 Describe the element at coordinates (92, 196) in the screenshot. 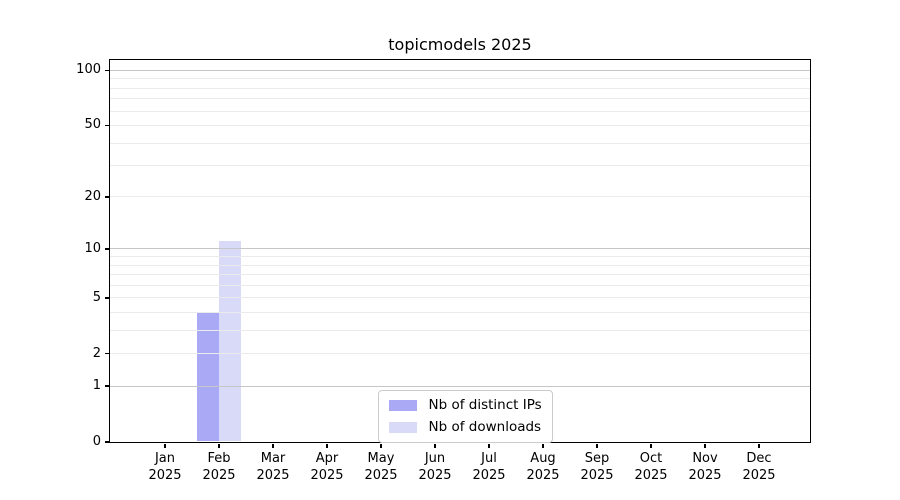

I see `y-tick-label: 20` at that location.